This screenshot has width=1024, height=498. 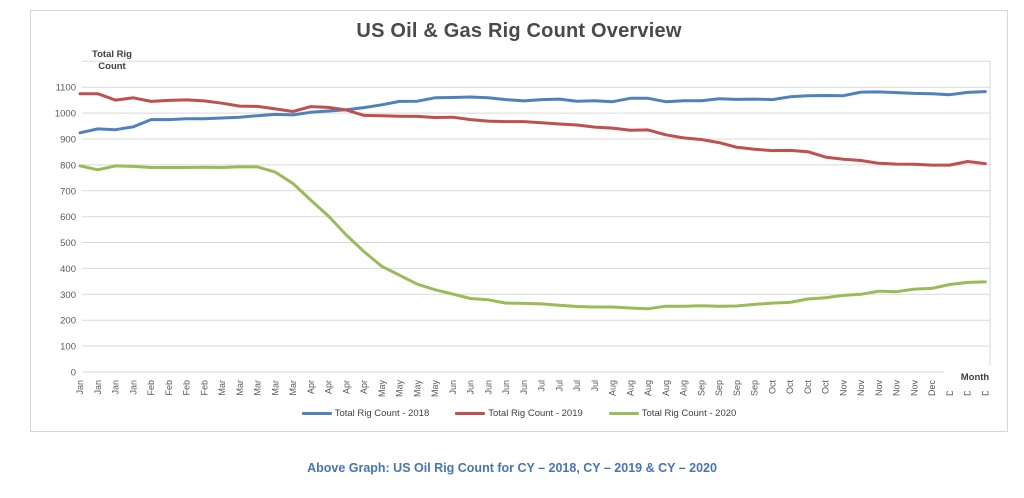 I want to click on x-axis-title-box: Month, so click(x=975, y=378).